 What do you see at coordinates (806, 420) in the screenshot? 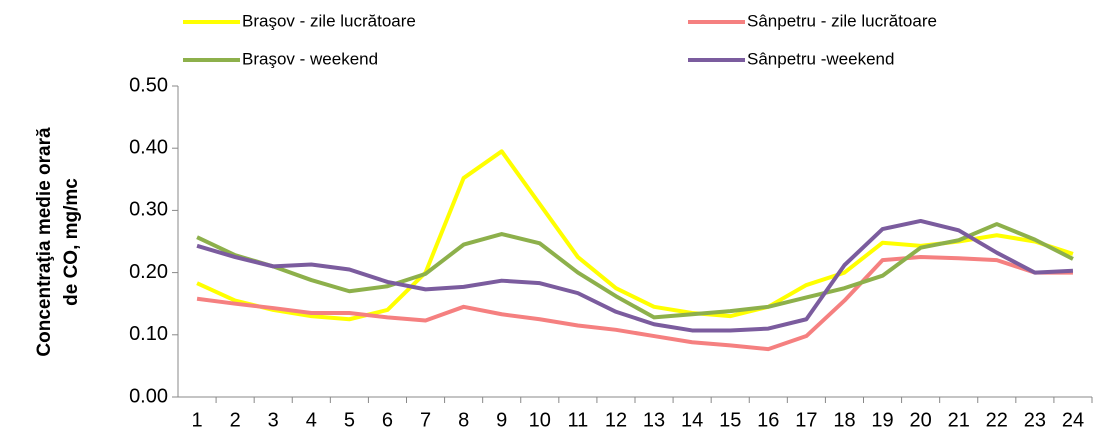
I see `x-tick-label: 17` at bounding box center [806, 420].